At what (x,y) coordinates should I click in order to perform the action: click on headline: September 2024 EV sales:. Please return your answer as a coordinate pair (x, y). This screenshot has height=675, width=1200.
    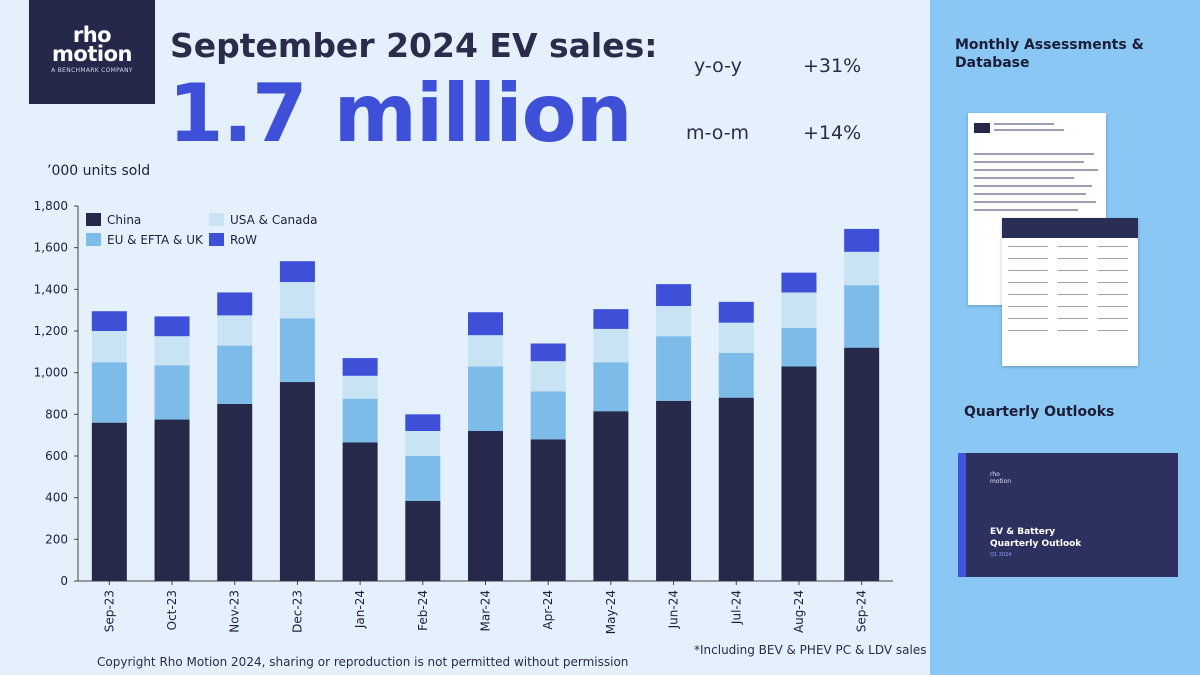
    Looking at the image, I should click on (414, 45).